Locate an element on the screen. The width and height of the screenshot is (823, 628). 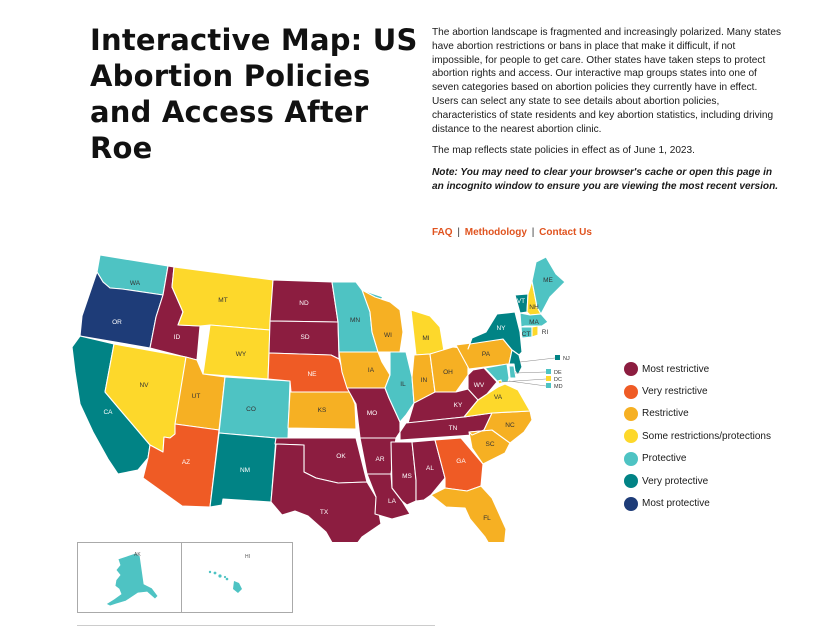
state-label-OH: OH is located at coordinates (448, 372).